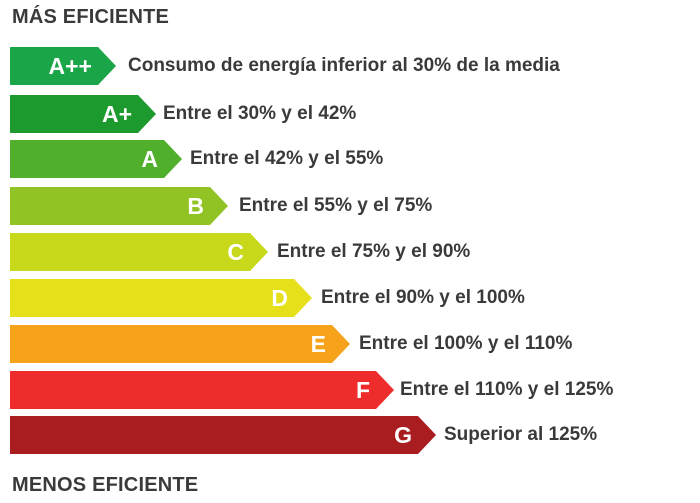  I want to click on class-arrow-bar: E, so click(180, 344).